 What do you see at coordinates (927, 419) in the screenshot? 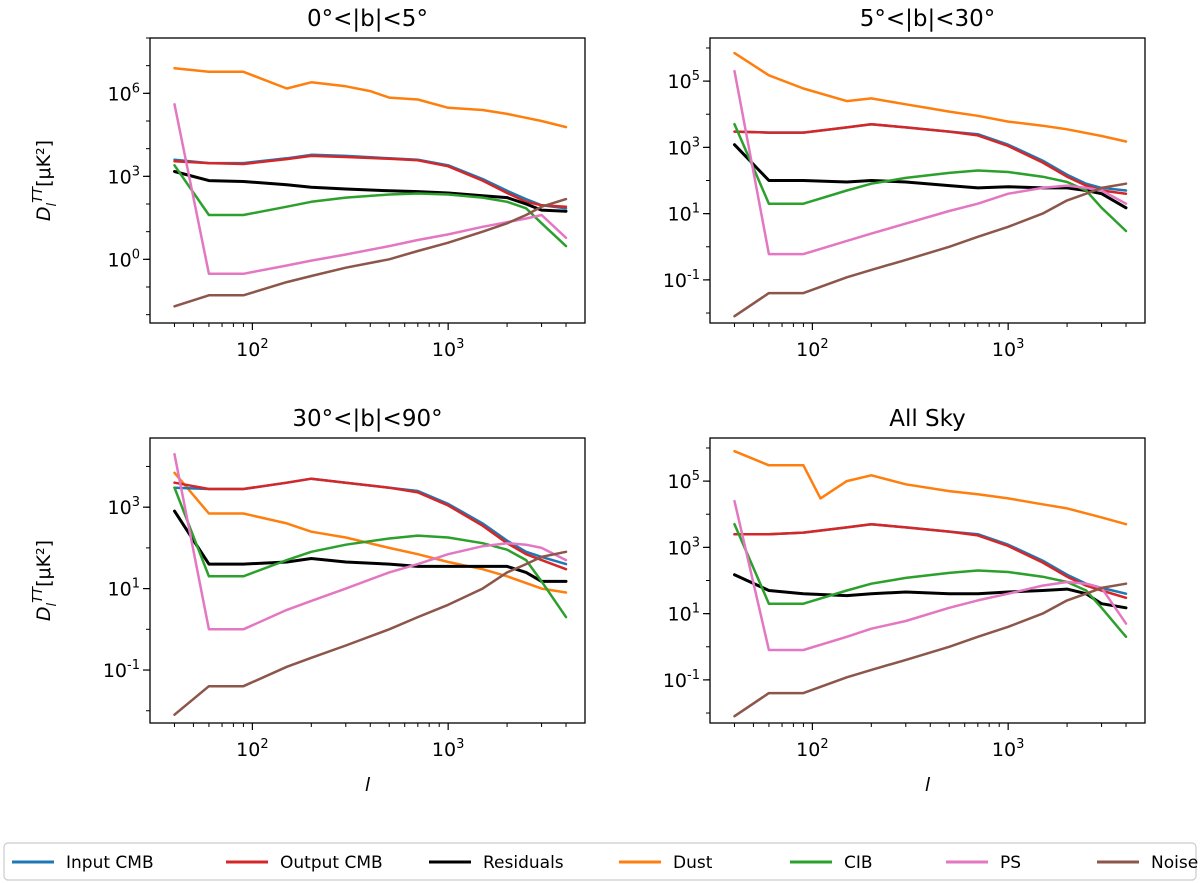
I see `panel-title: All Sky` at bounding box center [927, 419].